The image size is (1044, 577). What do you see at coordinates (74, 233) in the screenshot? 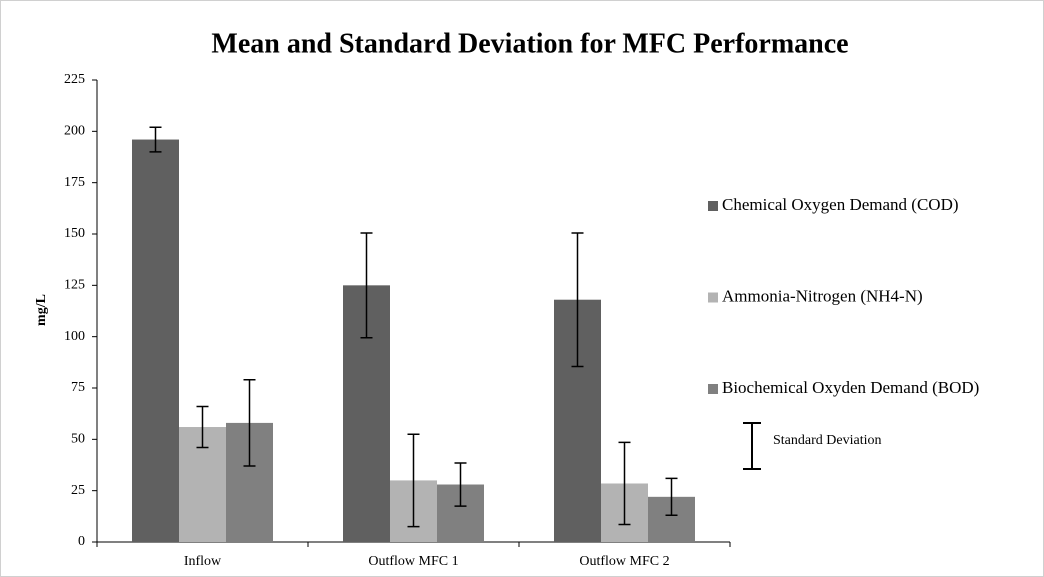
I see `y-tick-label: 150` at bounding box center [74, 233].